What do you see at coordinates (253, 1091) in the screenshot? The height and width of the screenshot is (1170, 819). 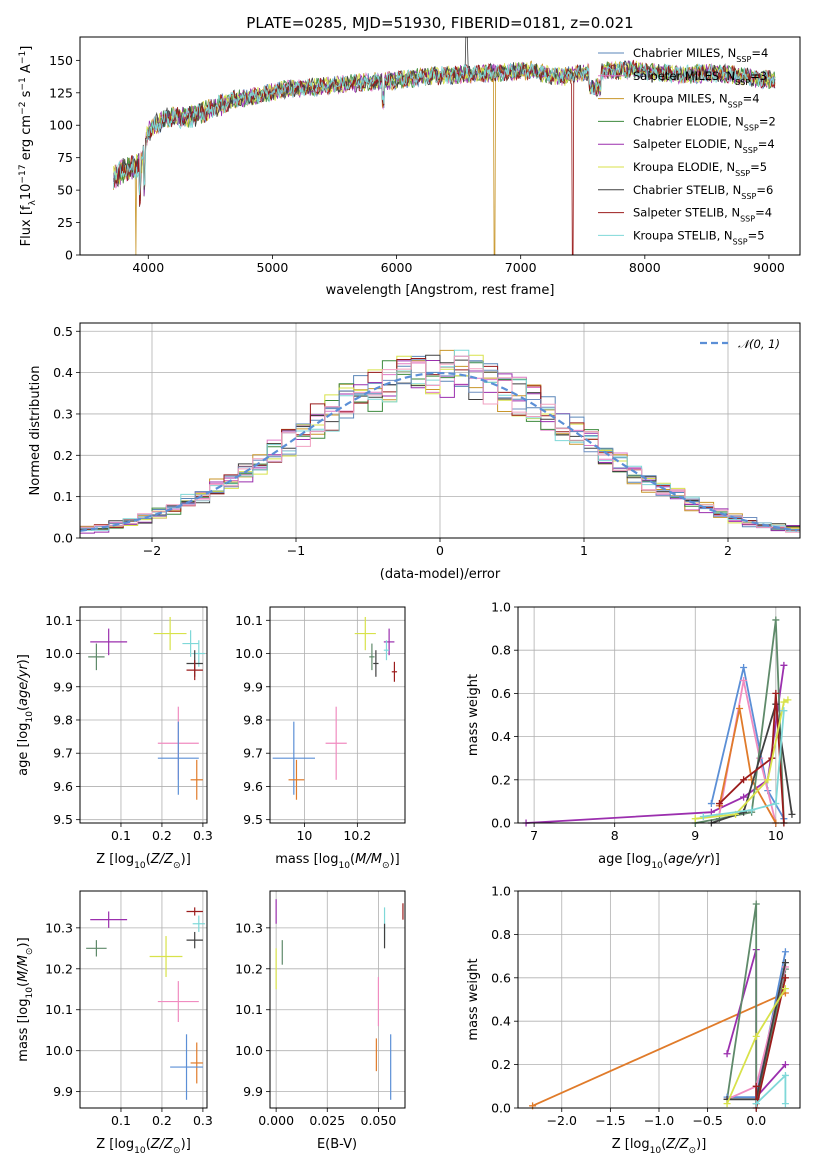 I see `mass-vs-ebv-ytick-label: 9.9` at bounding box center [253, 1091].